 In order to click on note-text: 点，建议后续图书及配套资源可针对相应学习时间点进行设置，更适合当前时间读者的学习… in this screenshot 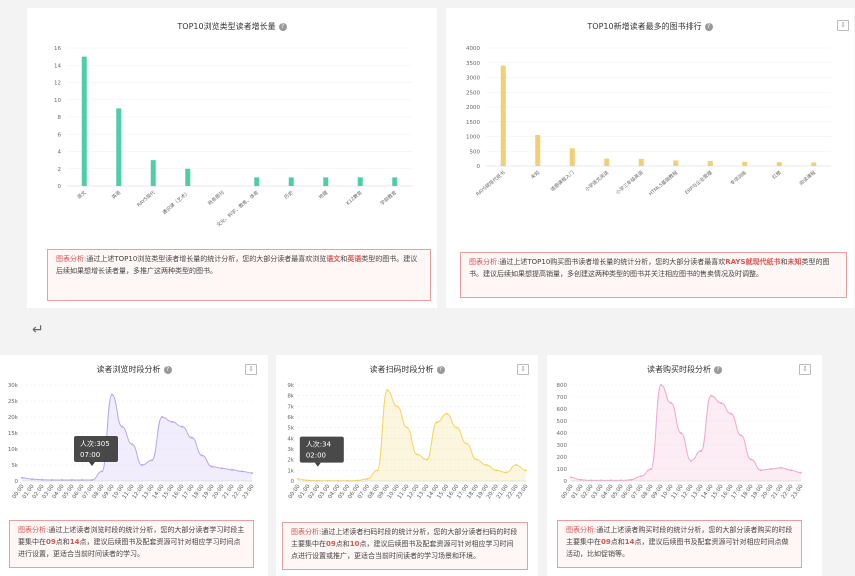, I will do `click(129, 548)`.